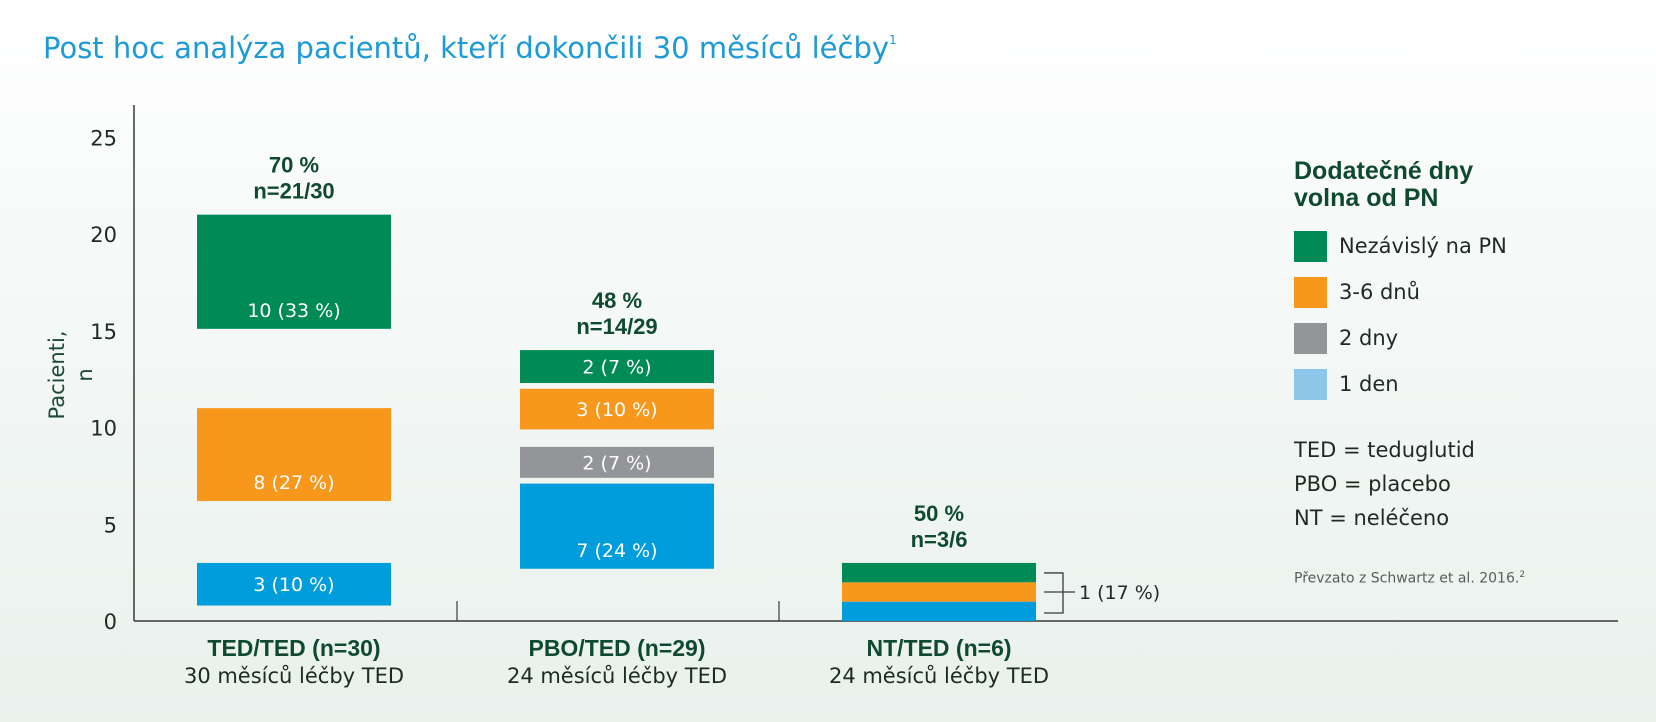  I want to click on abbreviation-ted: TED = teduglutid, so click(1384, 450).